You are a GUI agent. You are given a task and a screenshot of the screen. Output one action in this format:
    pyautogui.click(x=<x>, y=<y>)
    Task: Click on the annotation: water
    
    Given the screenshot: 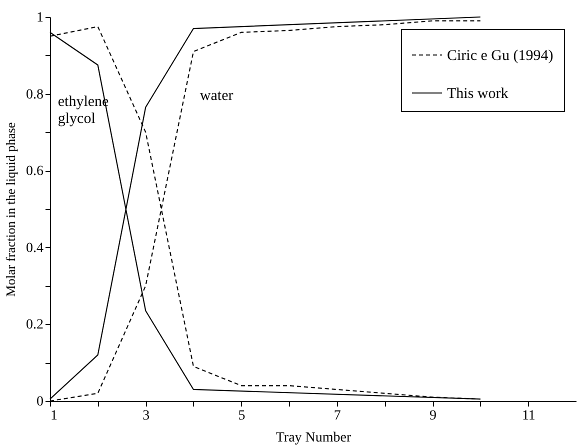 What is the action you would take?
    pyautogui.click(x=217, y=96)
    